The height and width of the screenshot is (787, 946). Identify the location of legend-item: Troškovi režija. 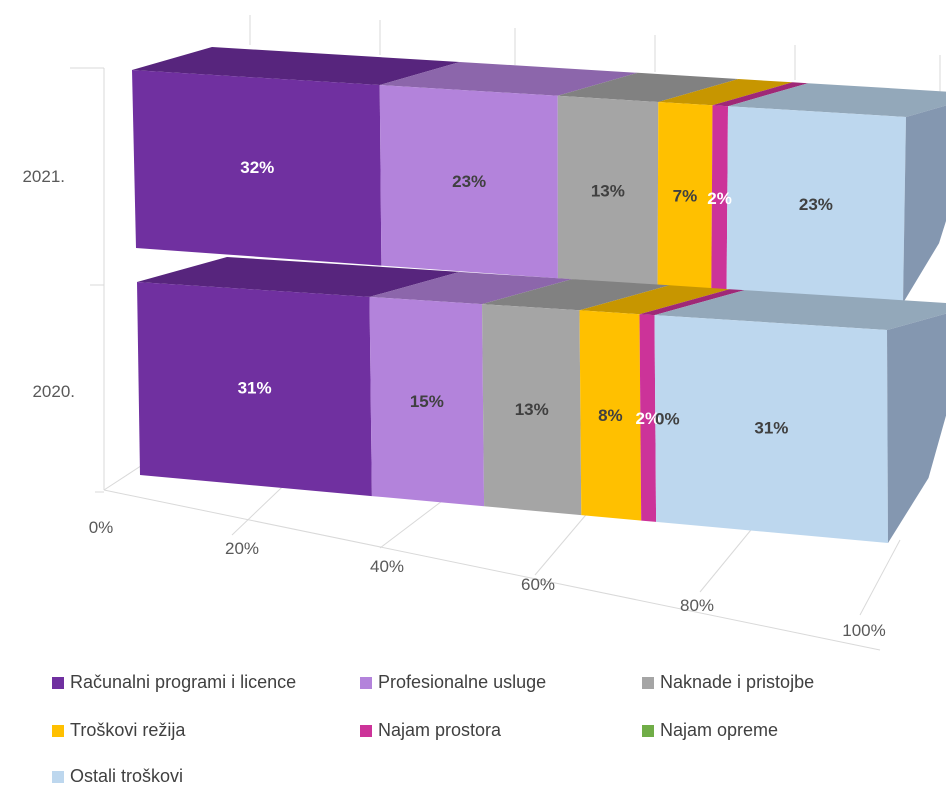
(118, 730).